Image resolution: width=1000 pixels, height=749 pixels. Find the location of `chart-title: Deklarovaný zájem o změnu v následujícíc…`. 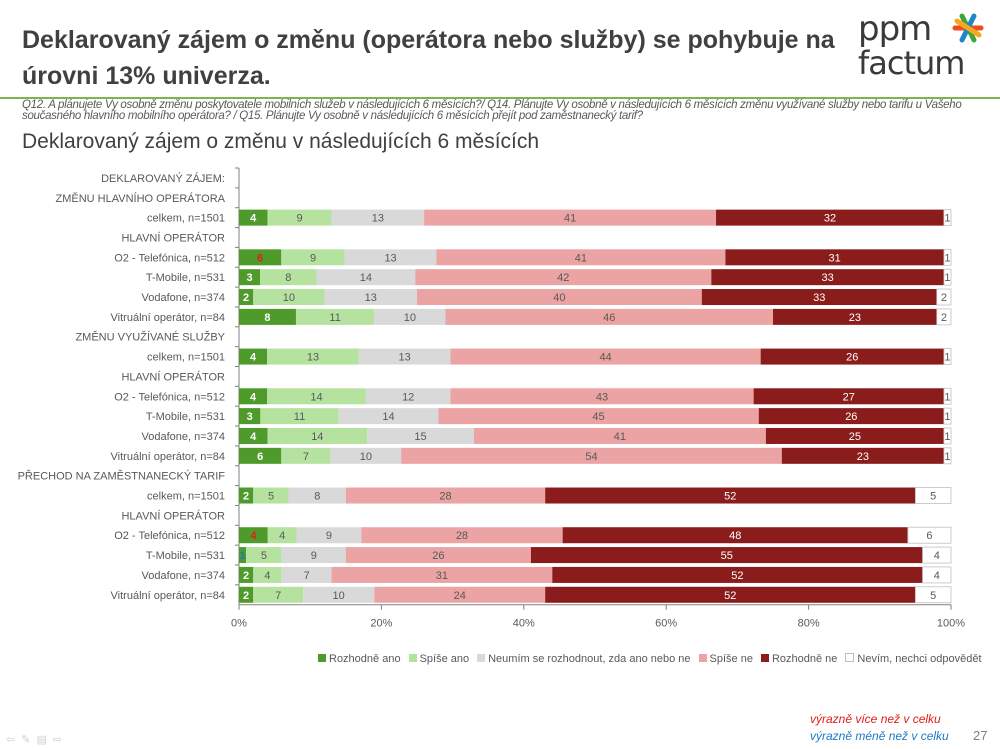

chart-title: Deklarovaný zájem o změnu v následujícíc… is located at coordinates (281, 141).